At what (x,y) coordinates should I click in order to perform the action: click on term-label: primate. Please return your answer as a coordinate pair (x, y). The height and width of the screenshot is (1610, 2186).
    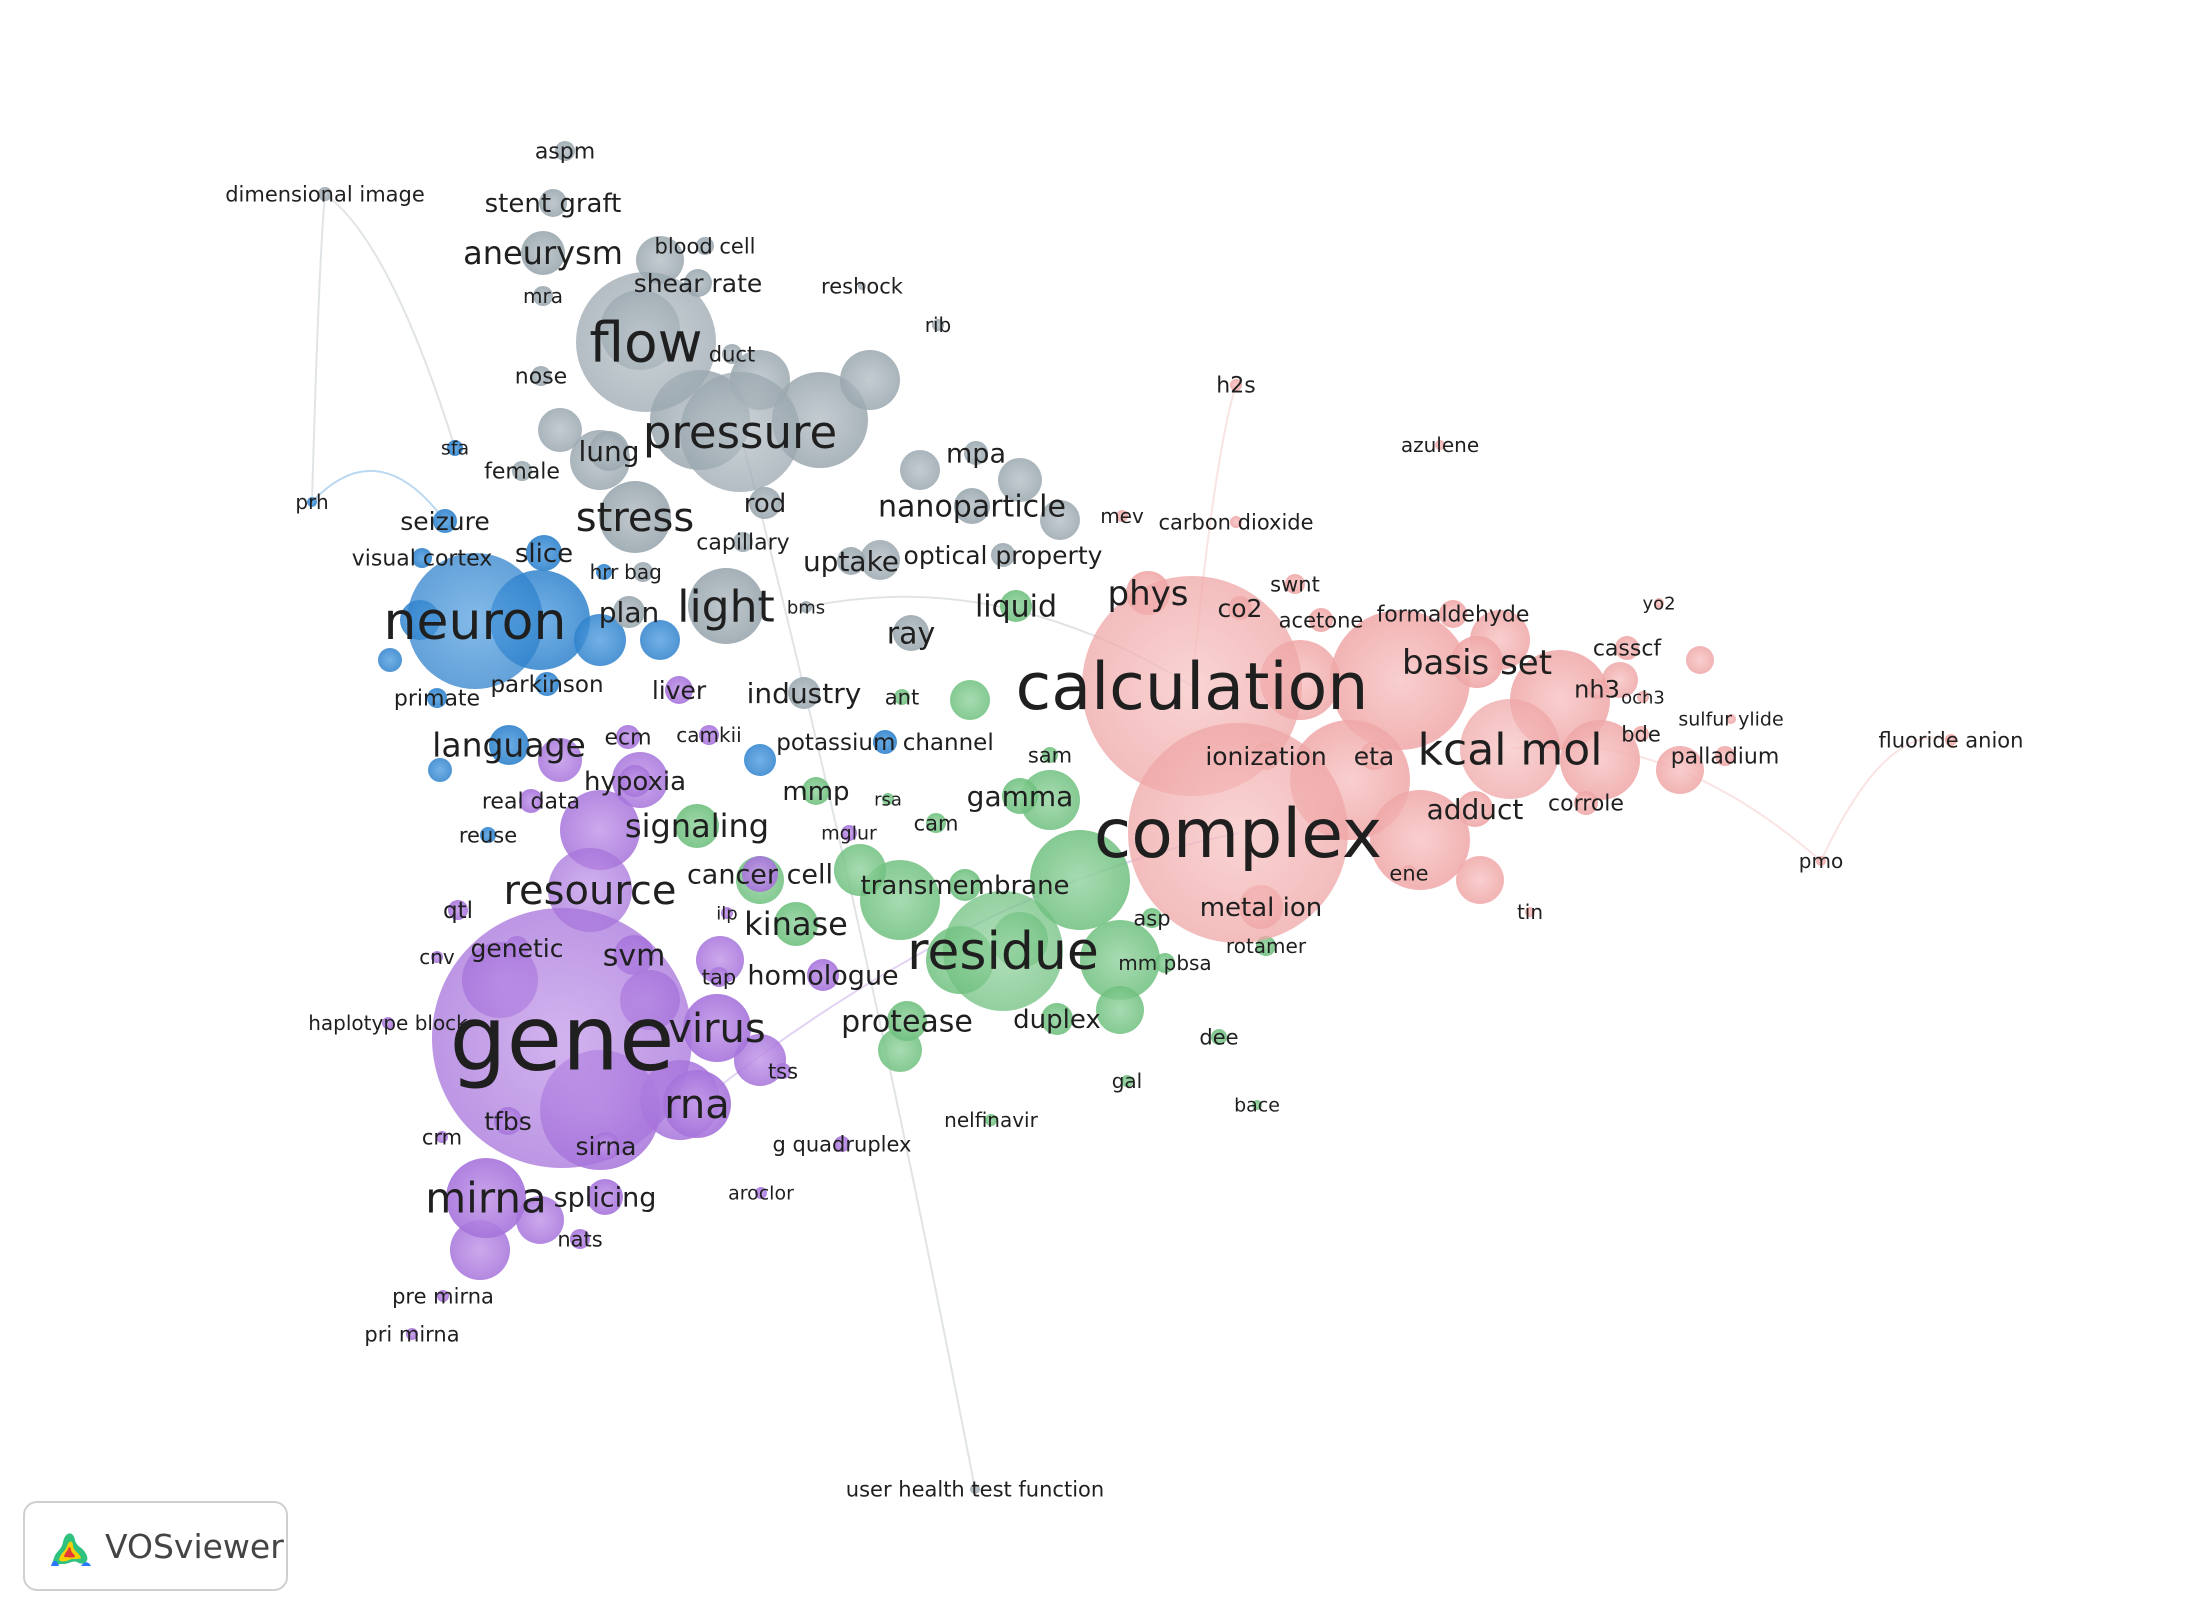
    Looking at the image, I should click on (437, 699).